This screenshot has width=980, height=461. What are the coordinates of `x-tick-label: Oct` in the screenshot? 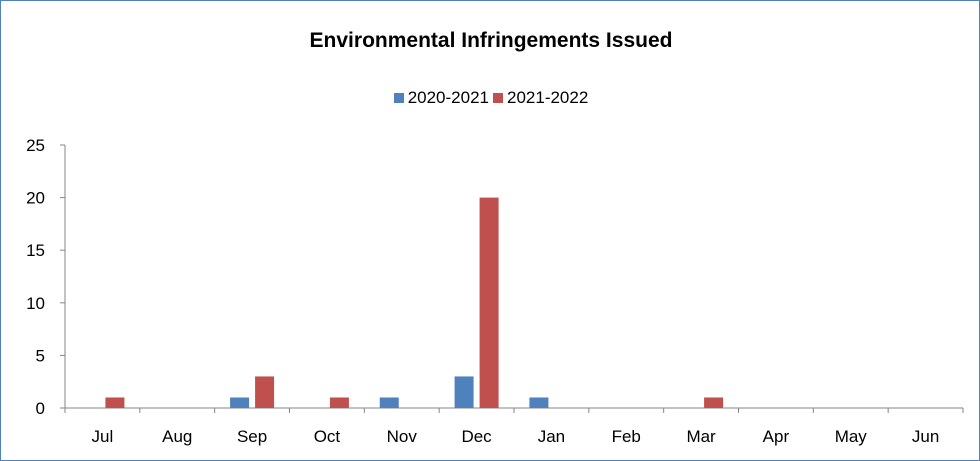 It's located at (327, 436).